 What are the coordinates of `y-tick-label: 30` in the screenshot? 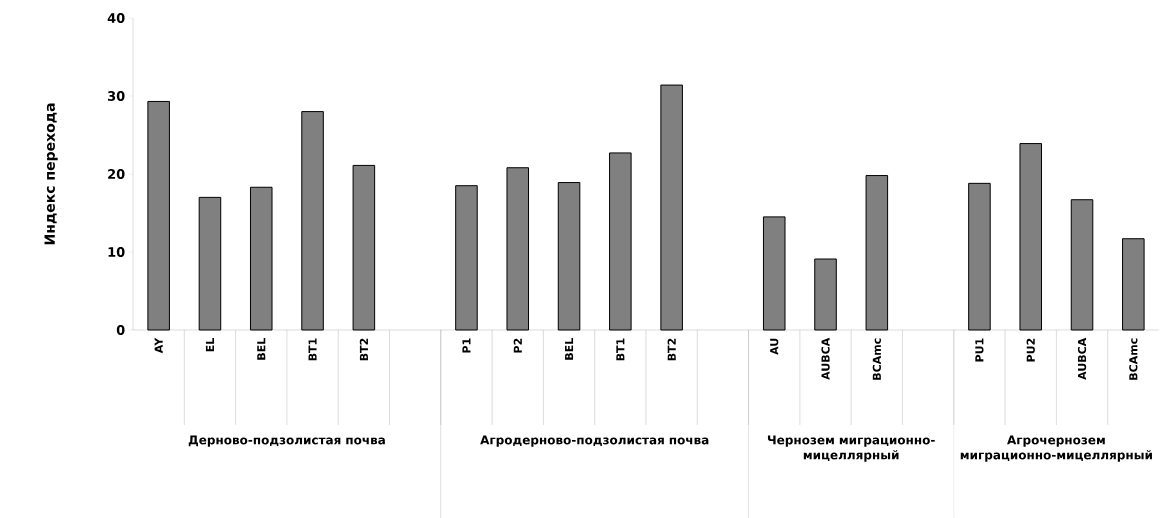 It's located at (116, 96).